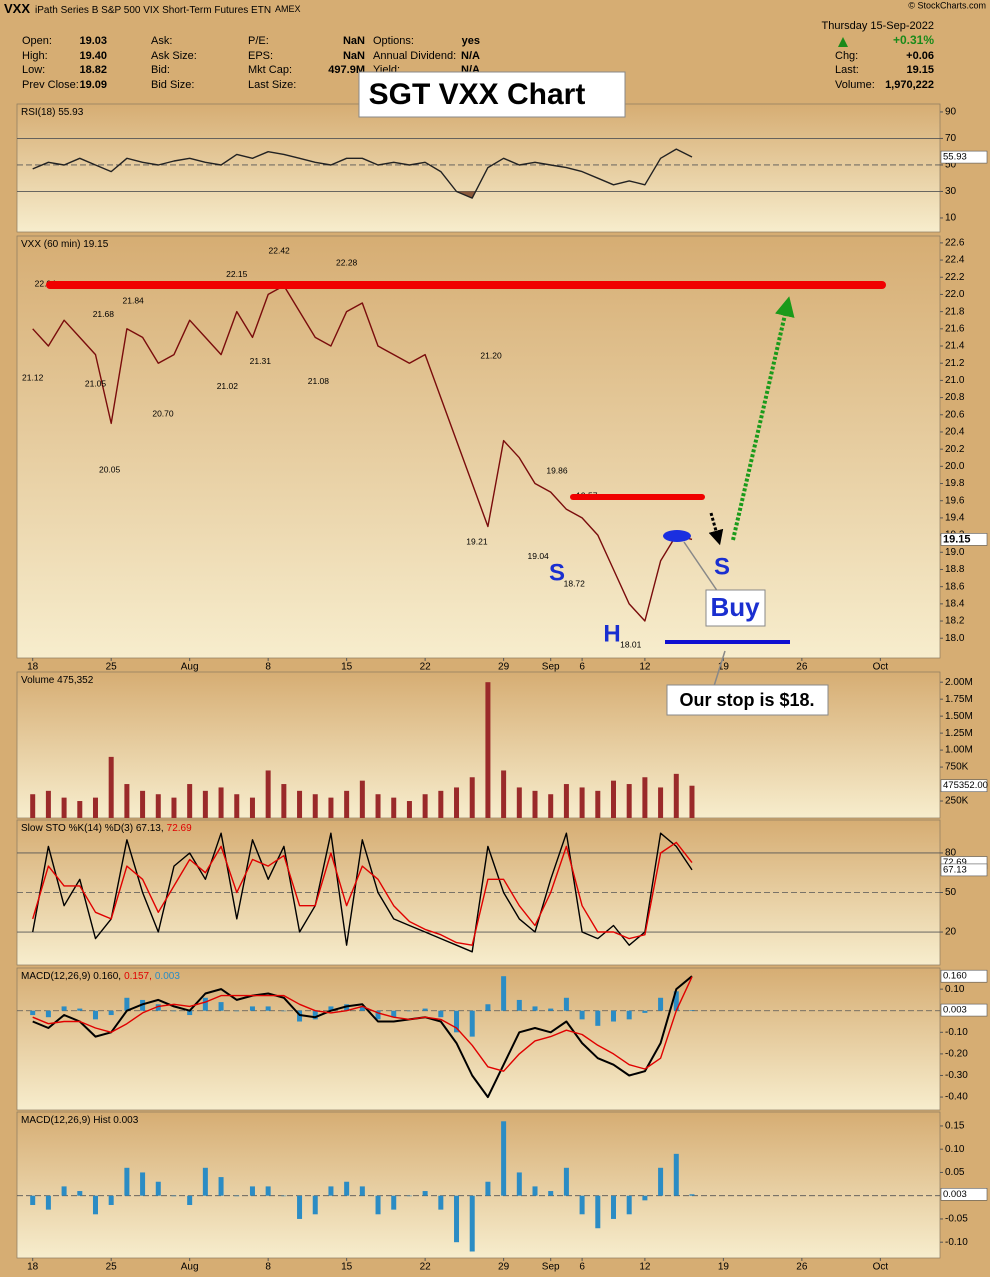 The image size is (990, 1277). I want to click on last-value: 0.160, so click(955, 976).